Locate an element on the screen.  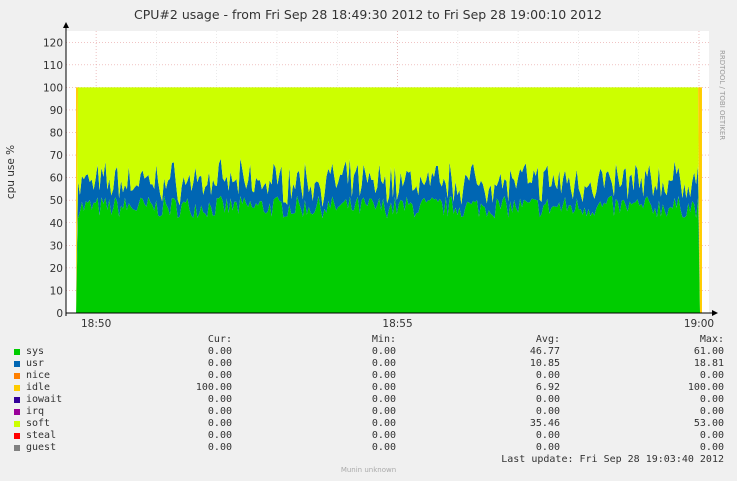
legend-row-usr: usr 0.00 0.00 10.85 18.81 is located at coordinates (370, 364).